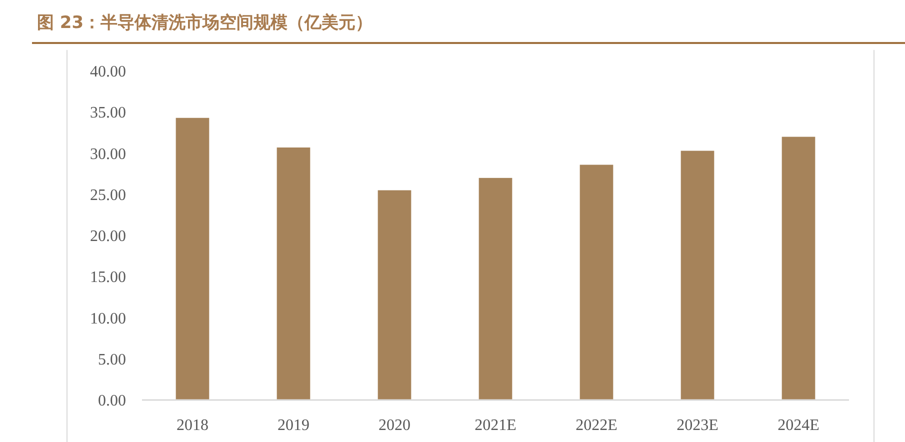 Image resolution: width=905 pixels, height=442 pixels. Describe the element at coordinates (192, 425) in the screenshot. I see `x-tick-label: 2018` at that location.